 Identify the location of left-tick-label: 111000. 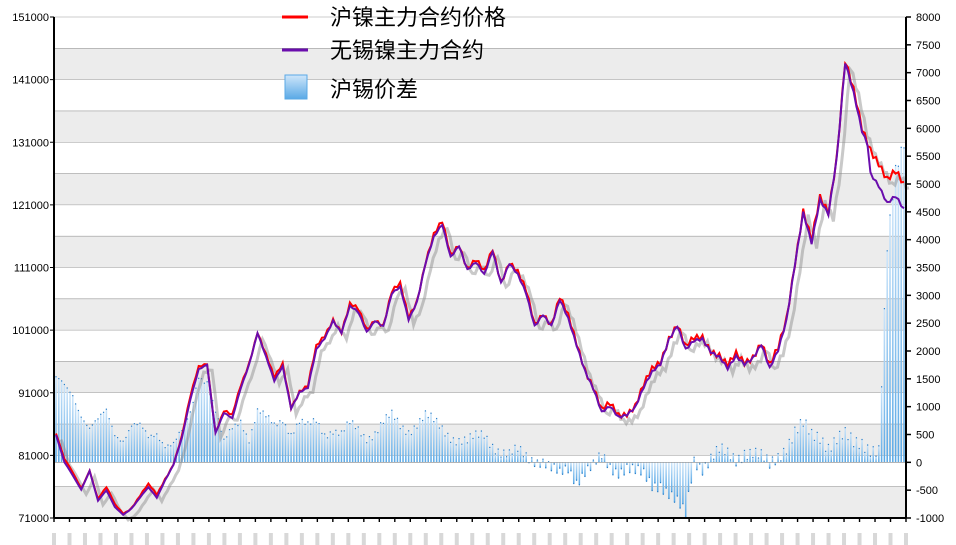
(31, 269).